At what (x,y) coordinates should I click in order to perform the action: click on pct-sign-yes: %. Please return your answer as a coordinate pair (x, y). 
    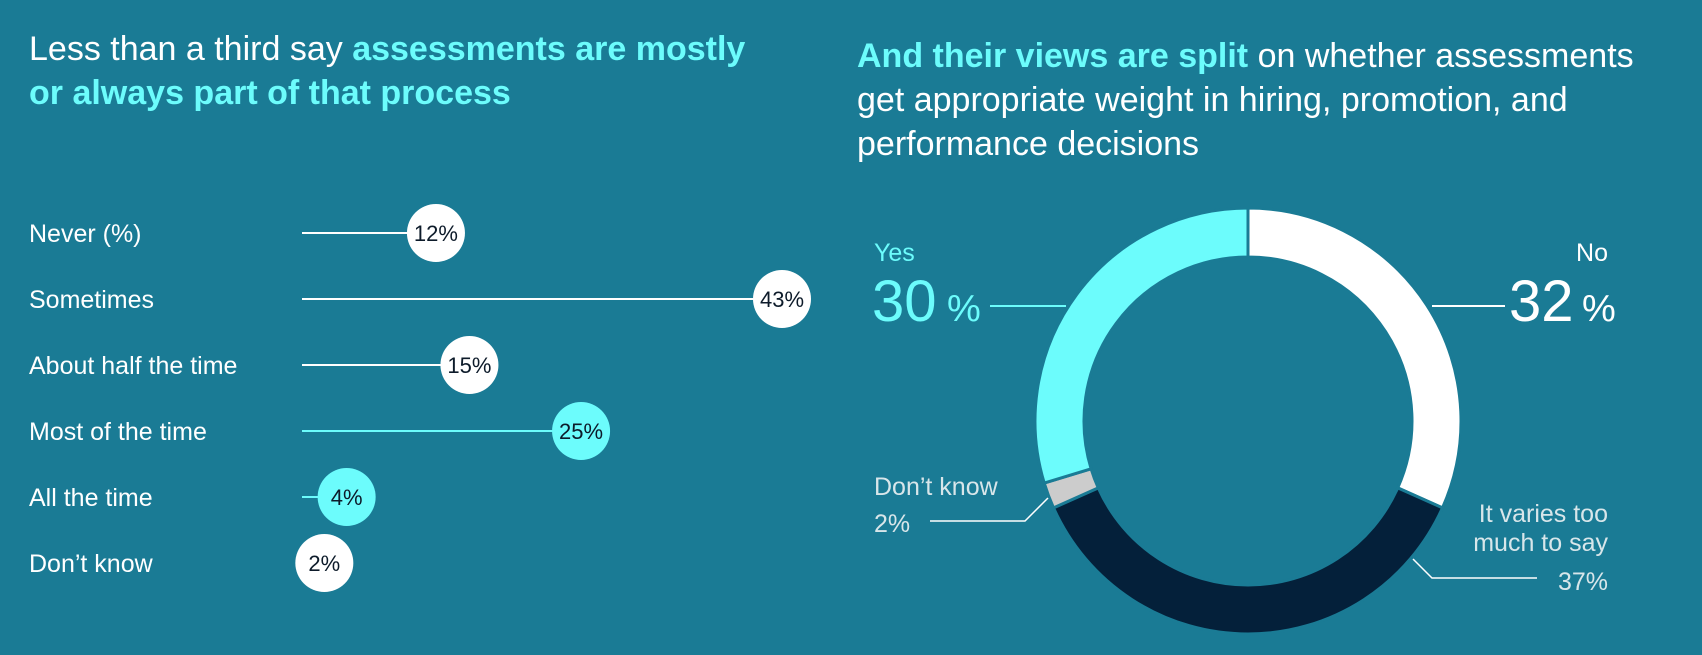
    Looking at the image, I should click on (964, 309).